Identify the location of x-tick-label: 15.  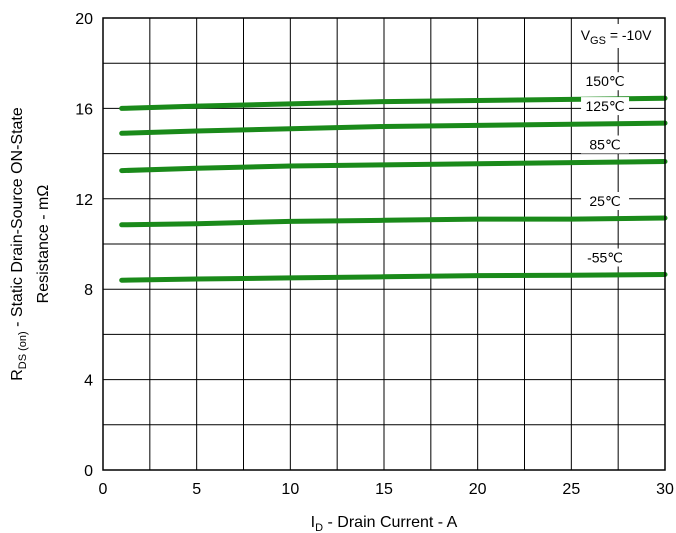
(384, 489).